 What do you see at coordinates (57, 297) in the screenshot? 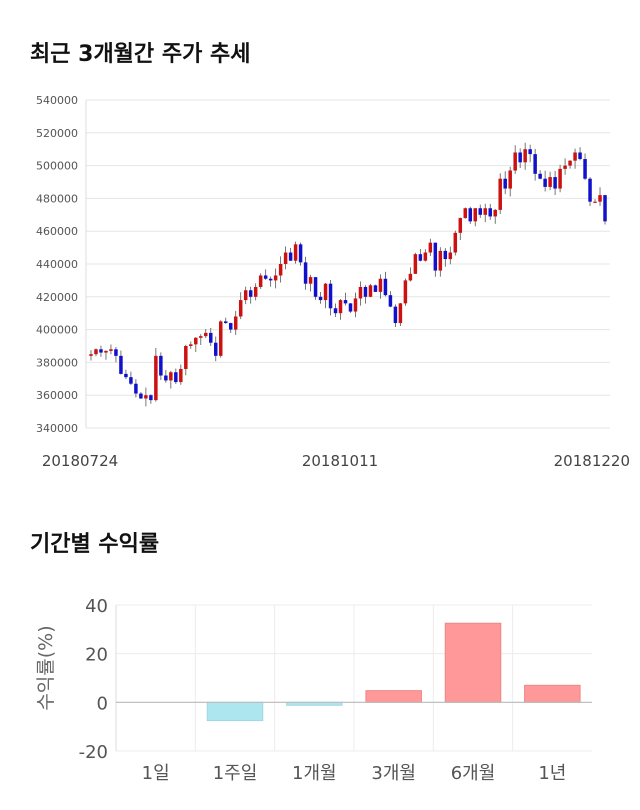
I see `y-tick-label: 420000` at bounding box center [57, 297].